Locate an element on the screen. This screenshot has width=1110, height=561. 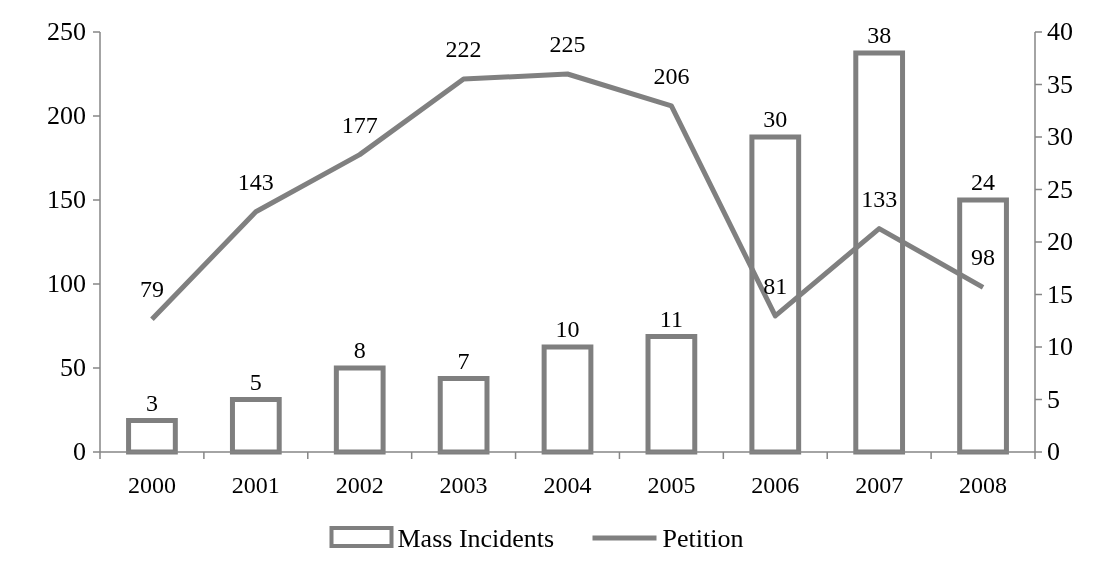
y2-tick-label: 0 is located at coordinates (1053, 451).